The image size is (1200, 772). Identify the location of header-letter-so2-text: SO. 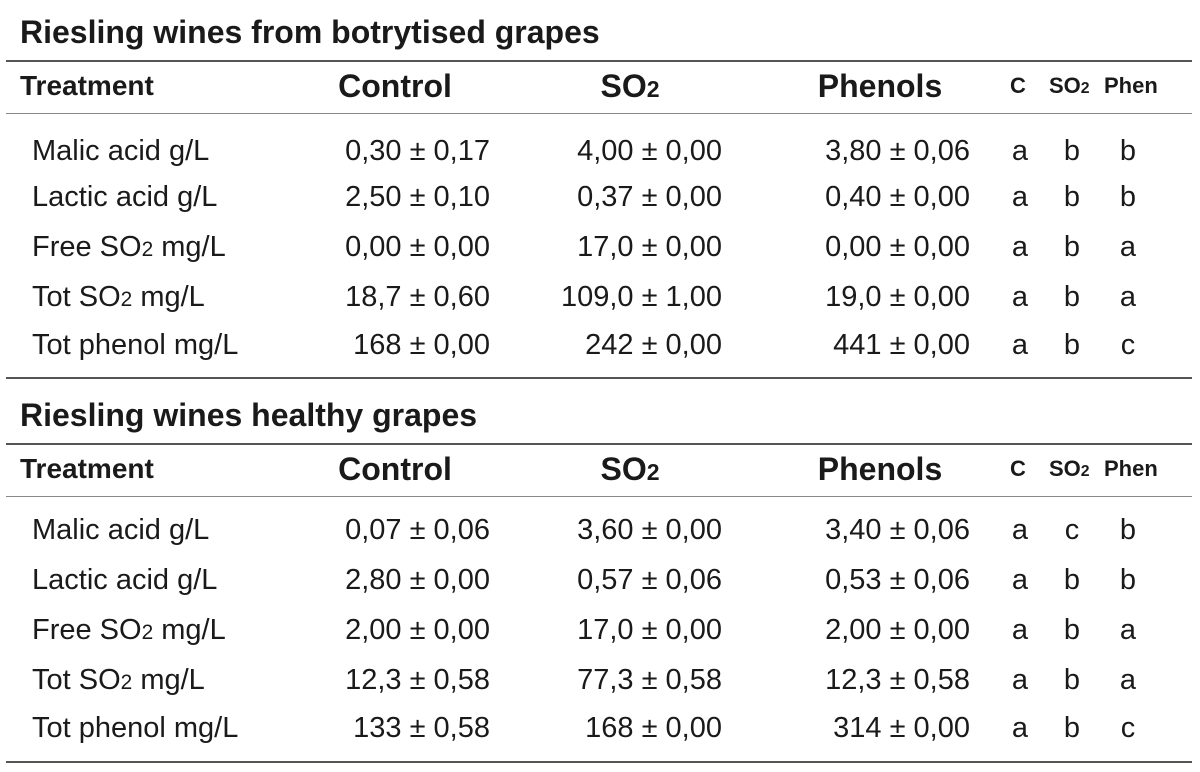
(1065, 468).